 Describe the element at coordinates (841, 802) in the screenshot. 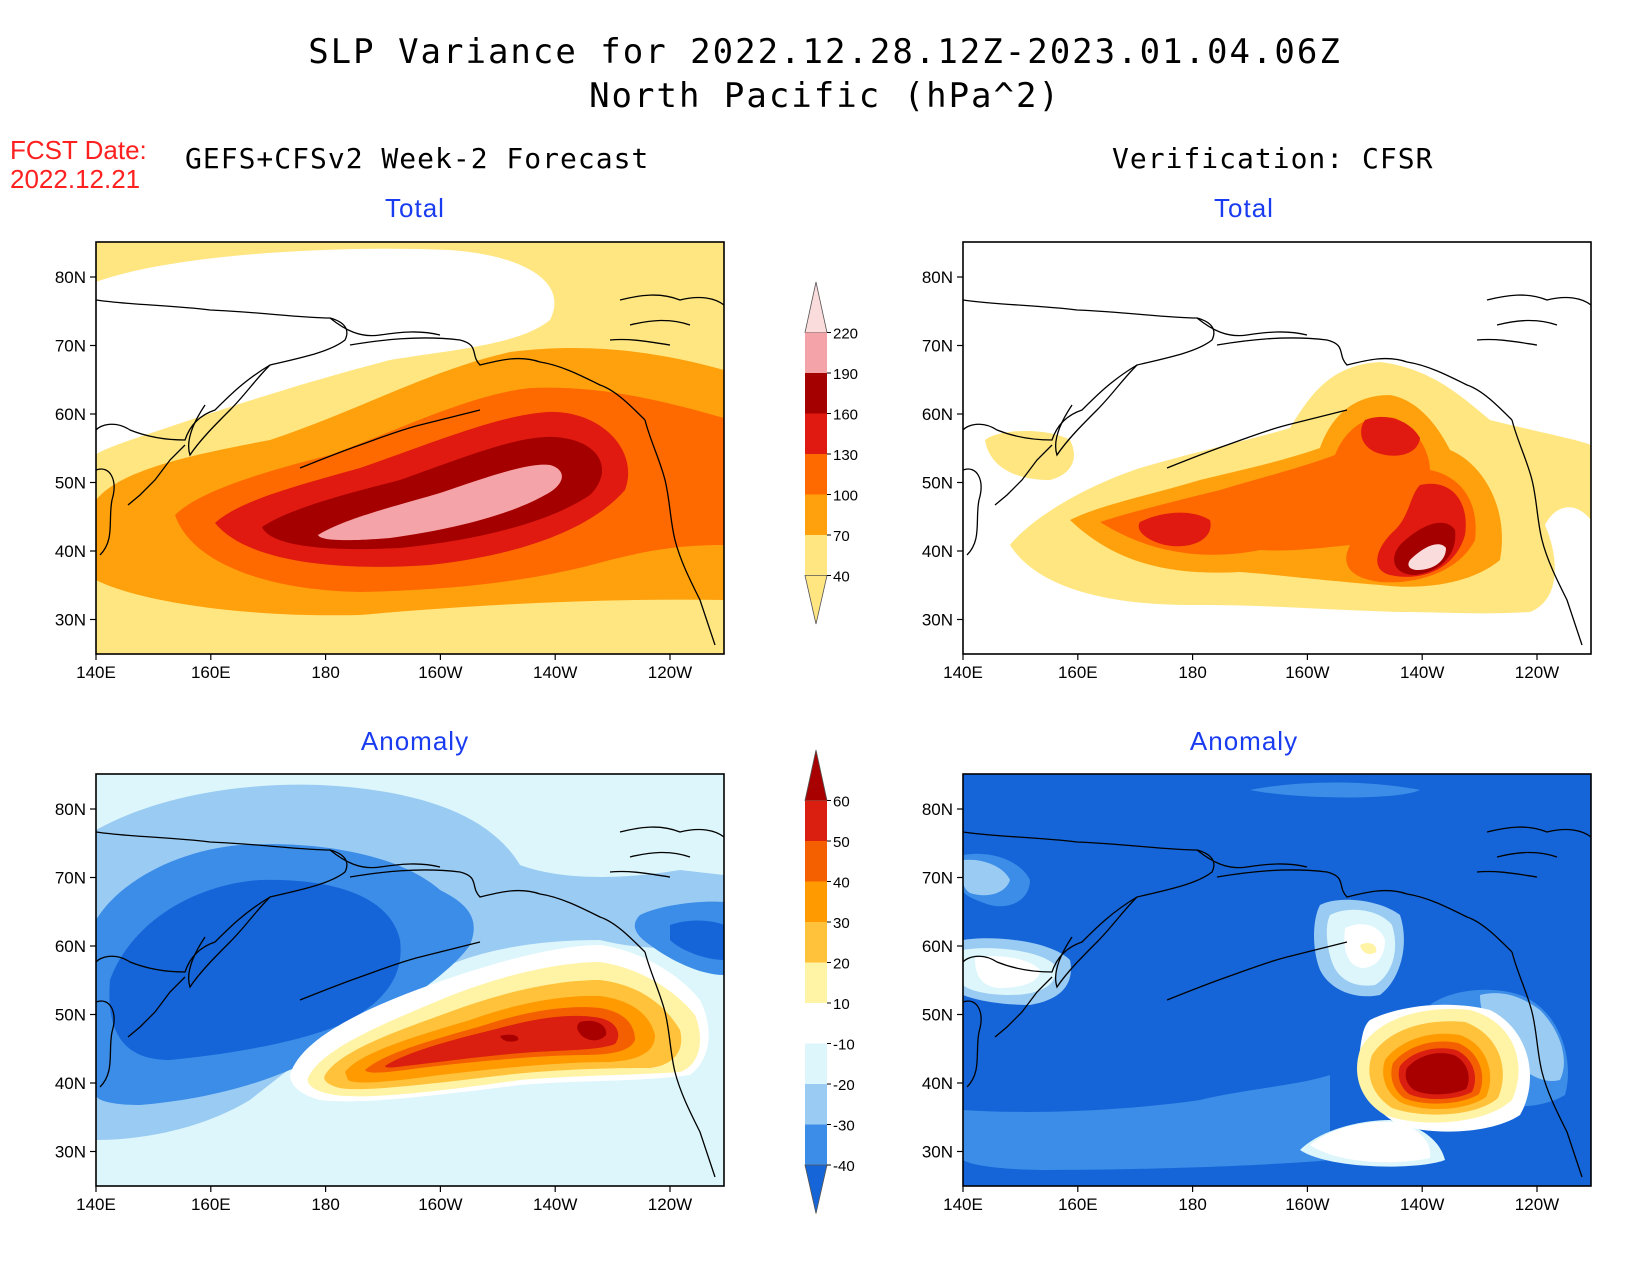

I see `colorbar-label: 60` at that location.